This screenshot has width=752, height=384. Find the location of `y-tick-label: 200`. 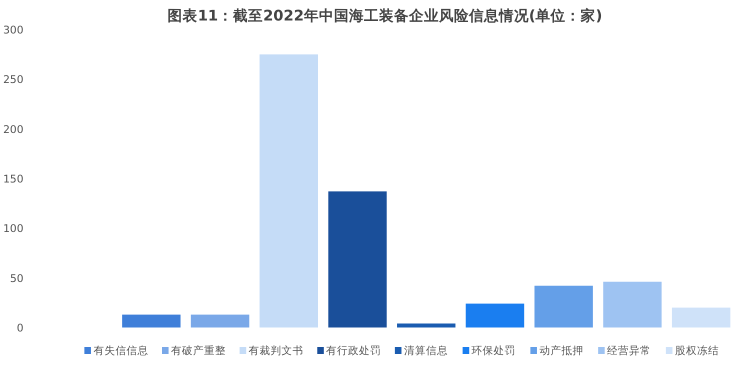

y-tick-label: 200 is located at coordinates (13, 129).